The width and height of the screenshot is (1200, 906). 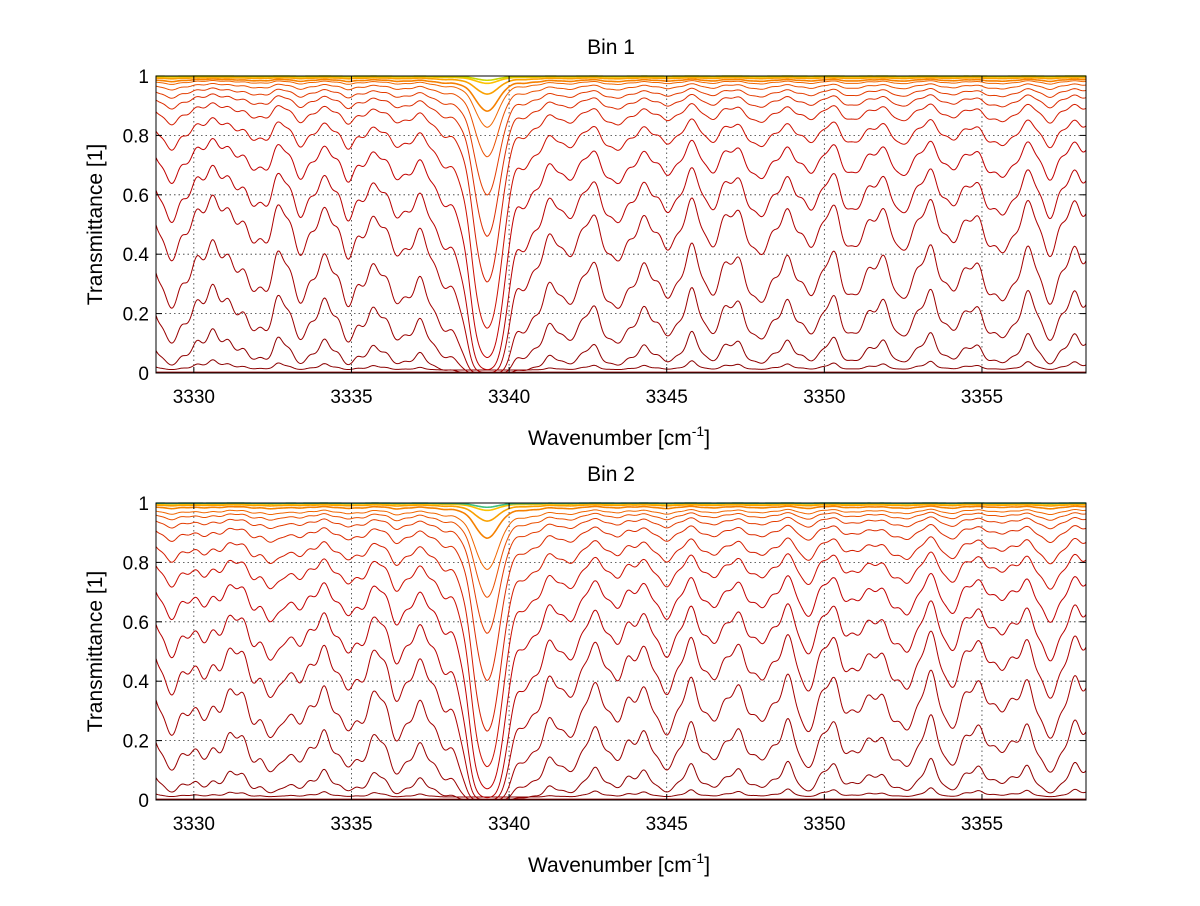 What do you see at coordinates (611, 47) in the screenshot?
I see `chart-title: Bin 1` at bounding box center [611, 47].